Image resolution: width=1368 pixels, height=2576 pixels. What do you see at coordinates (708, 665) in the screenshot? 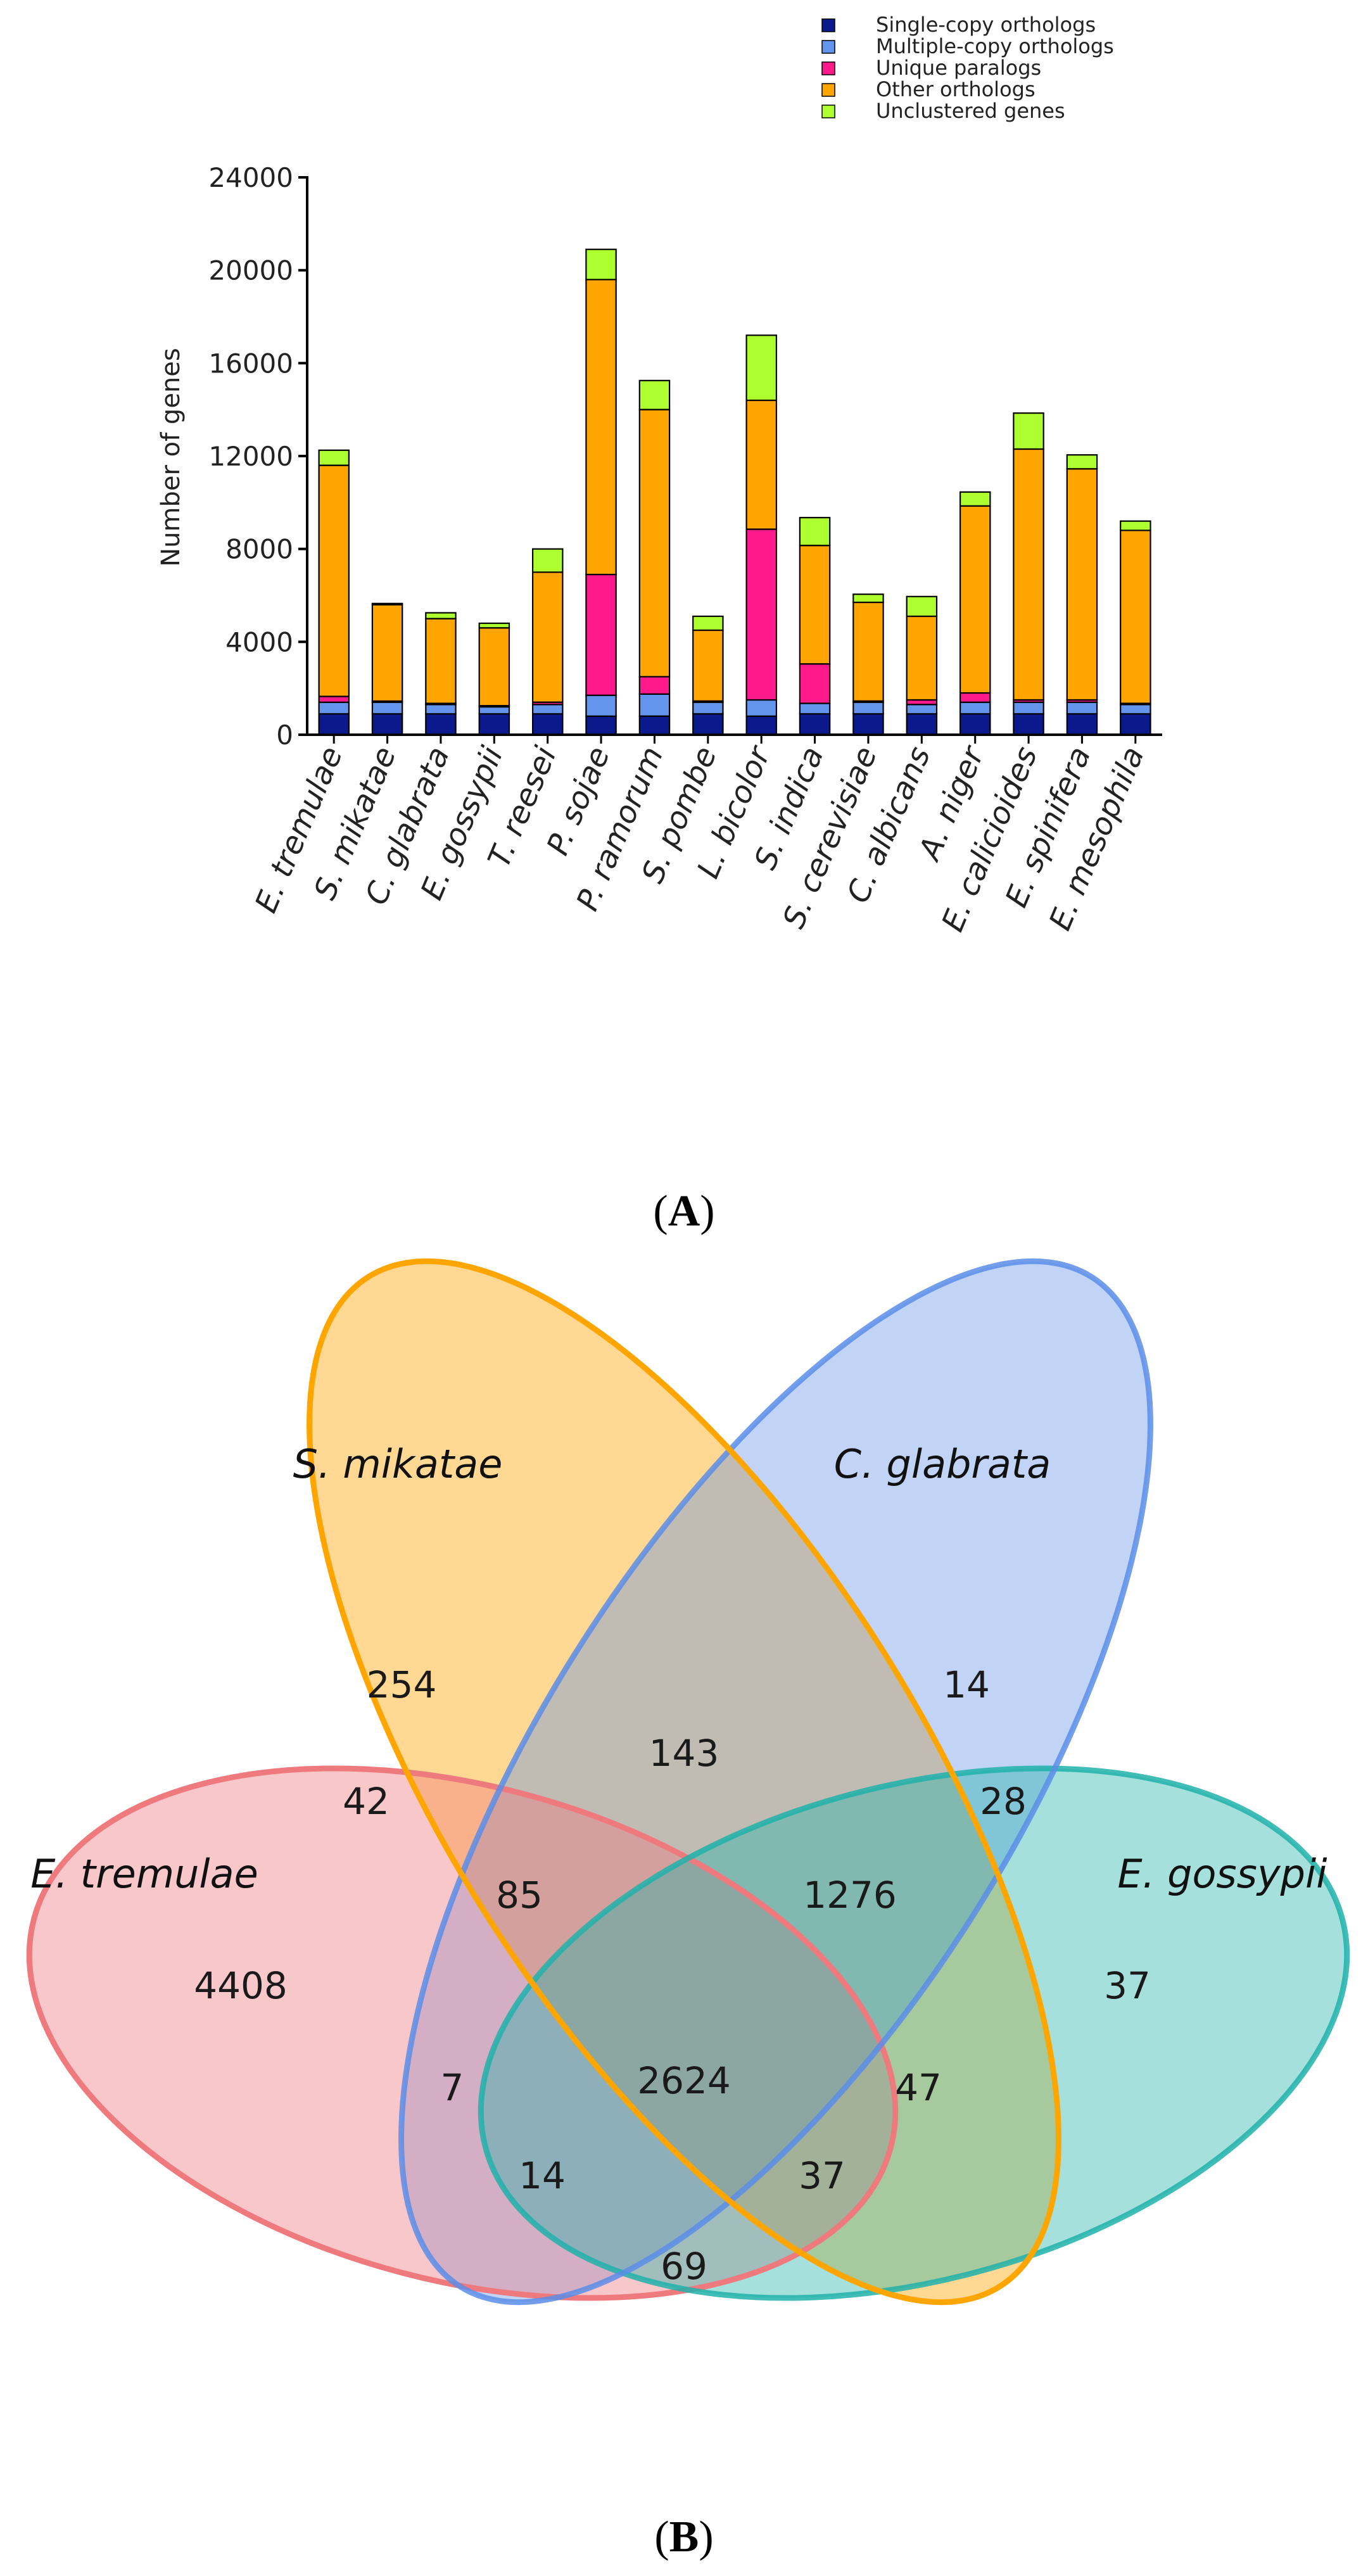
I see `bar-s-pombe-other-orthologs` at bounding box center [708, 665].